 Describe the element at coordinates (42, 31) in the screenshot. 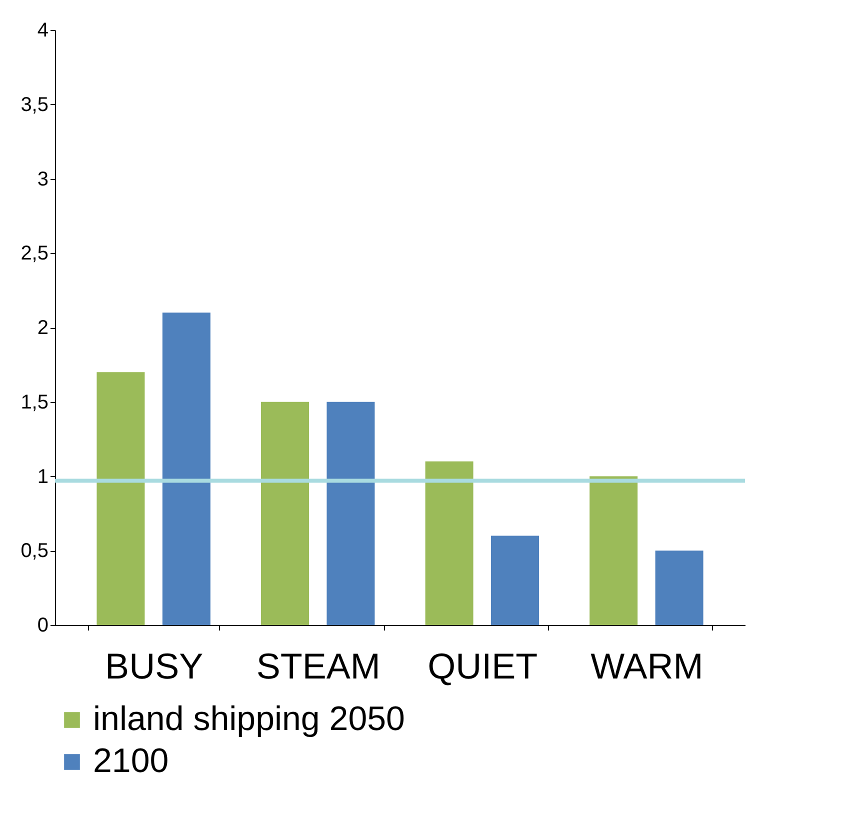

I see `y-tick-label: 4` at that location.